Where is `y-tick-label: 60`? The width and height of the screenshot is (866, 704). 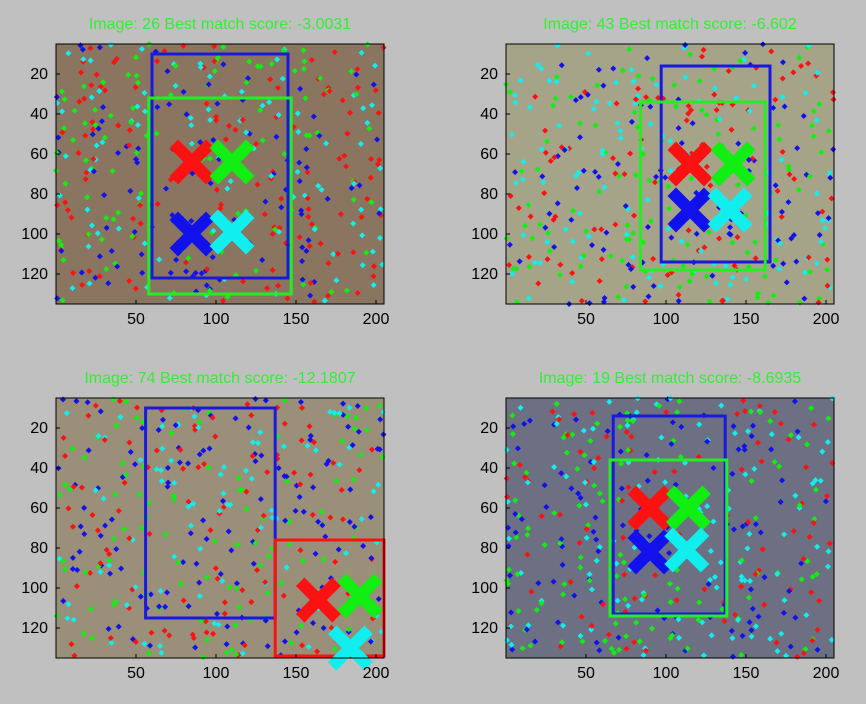
y-tick-label: 60 is located at coordinates (489, 154).